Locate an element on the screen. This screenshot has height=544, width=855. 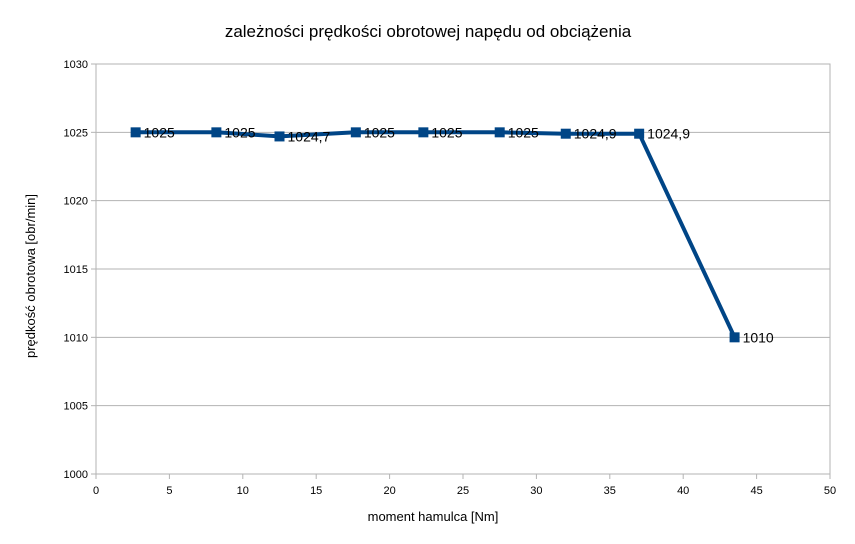
x-axis-ticks: 0 5 10 15 20 25 30 35 40 45 50 is located at coordinates (464, 485).